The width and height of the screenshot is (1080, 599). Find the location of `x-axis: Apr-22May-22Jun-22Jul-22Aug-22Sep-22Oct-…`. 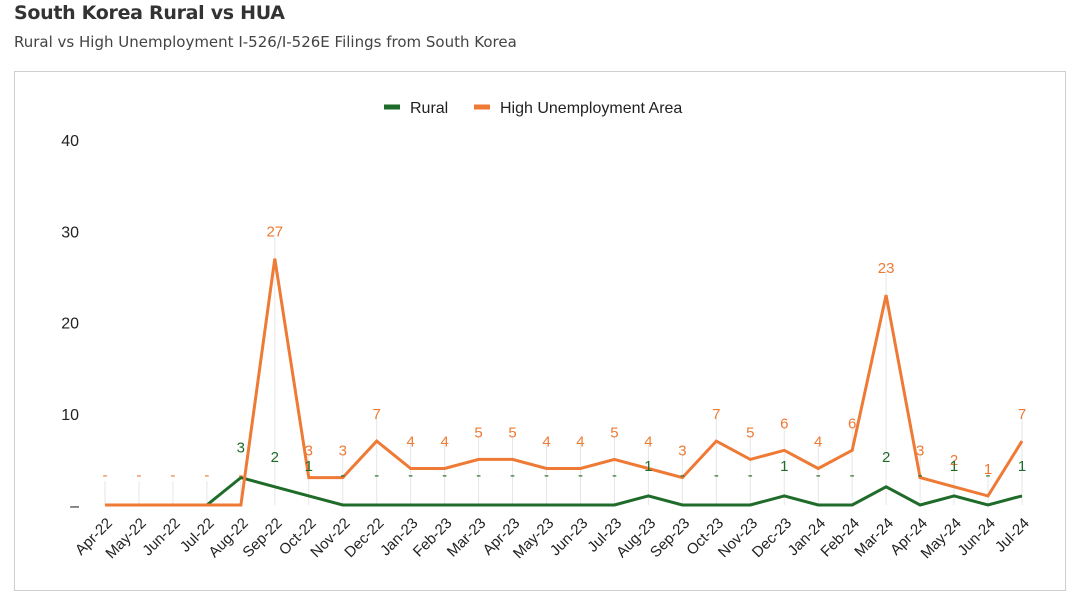

x-axis: Apr-22May-22Jun-22Jul-22Aug-22Sep-22Oct-… is located at coordinates (552, 538).